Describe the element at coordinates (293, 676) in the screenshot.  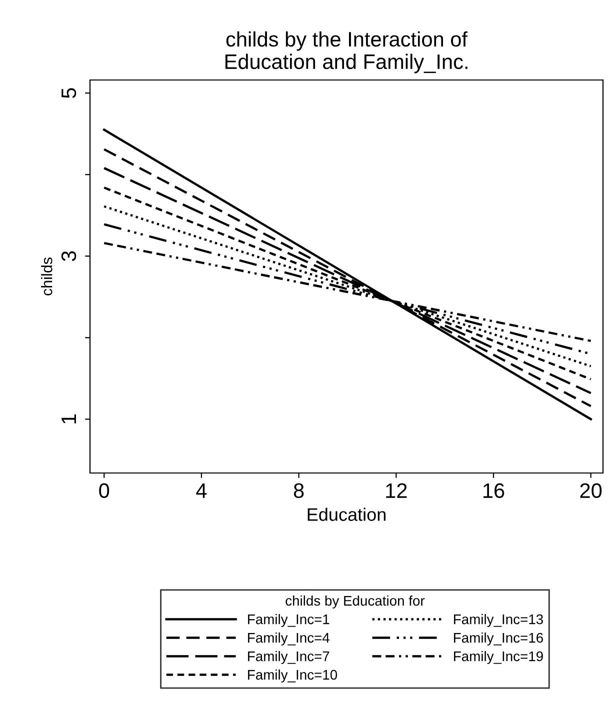
I see `legend-label: Family_Inc=10` at that location.